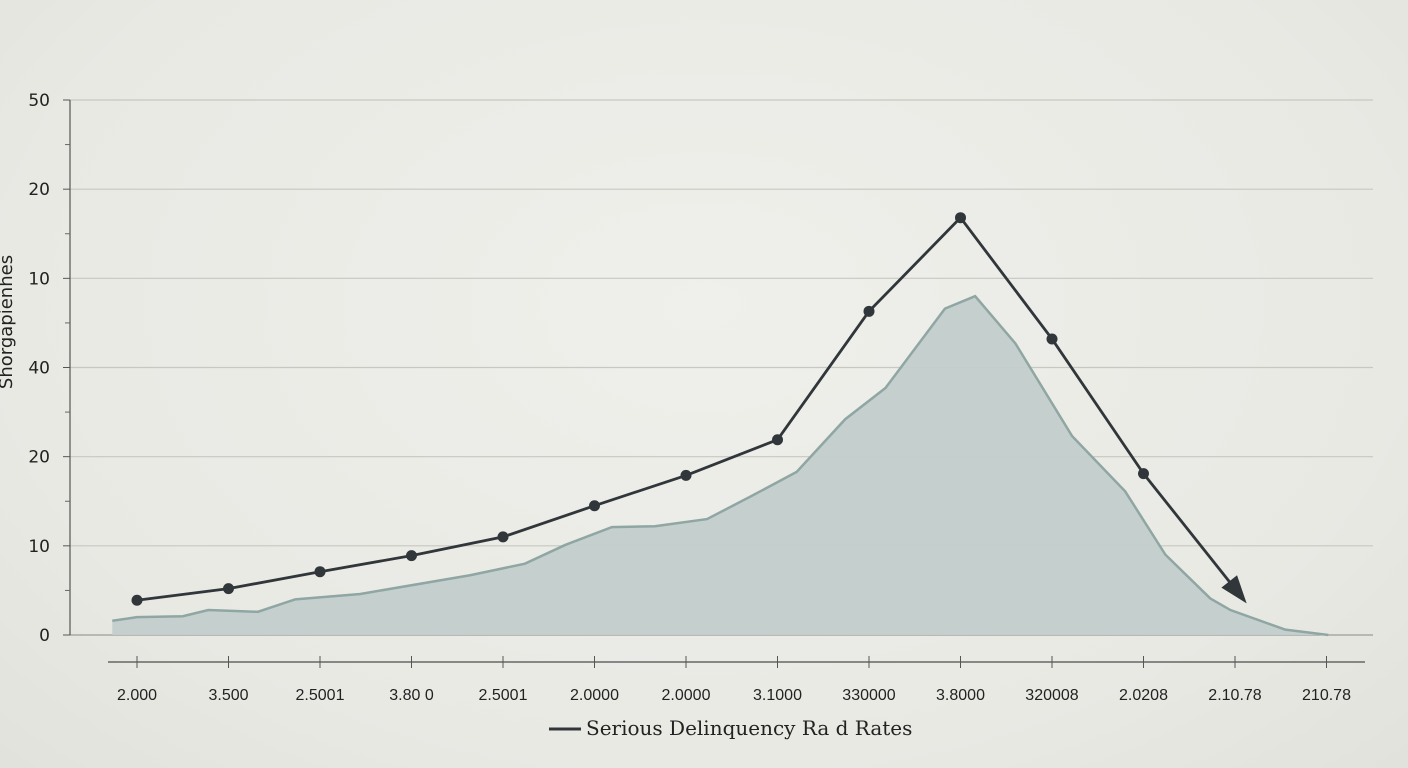 The image size is (1408, 768). Describe the element at coordinates (1234, 695) in the screenshot. I see `x-tick-label: 2.10.78` at that location.